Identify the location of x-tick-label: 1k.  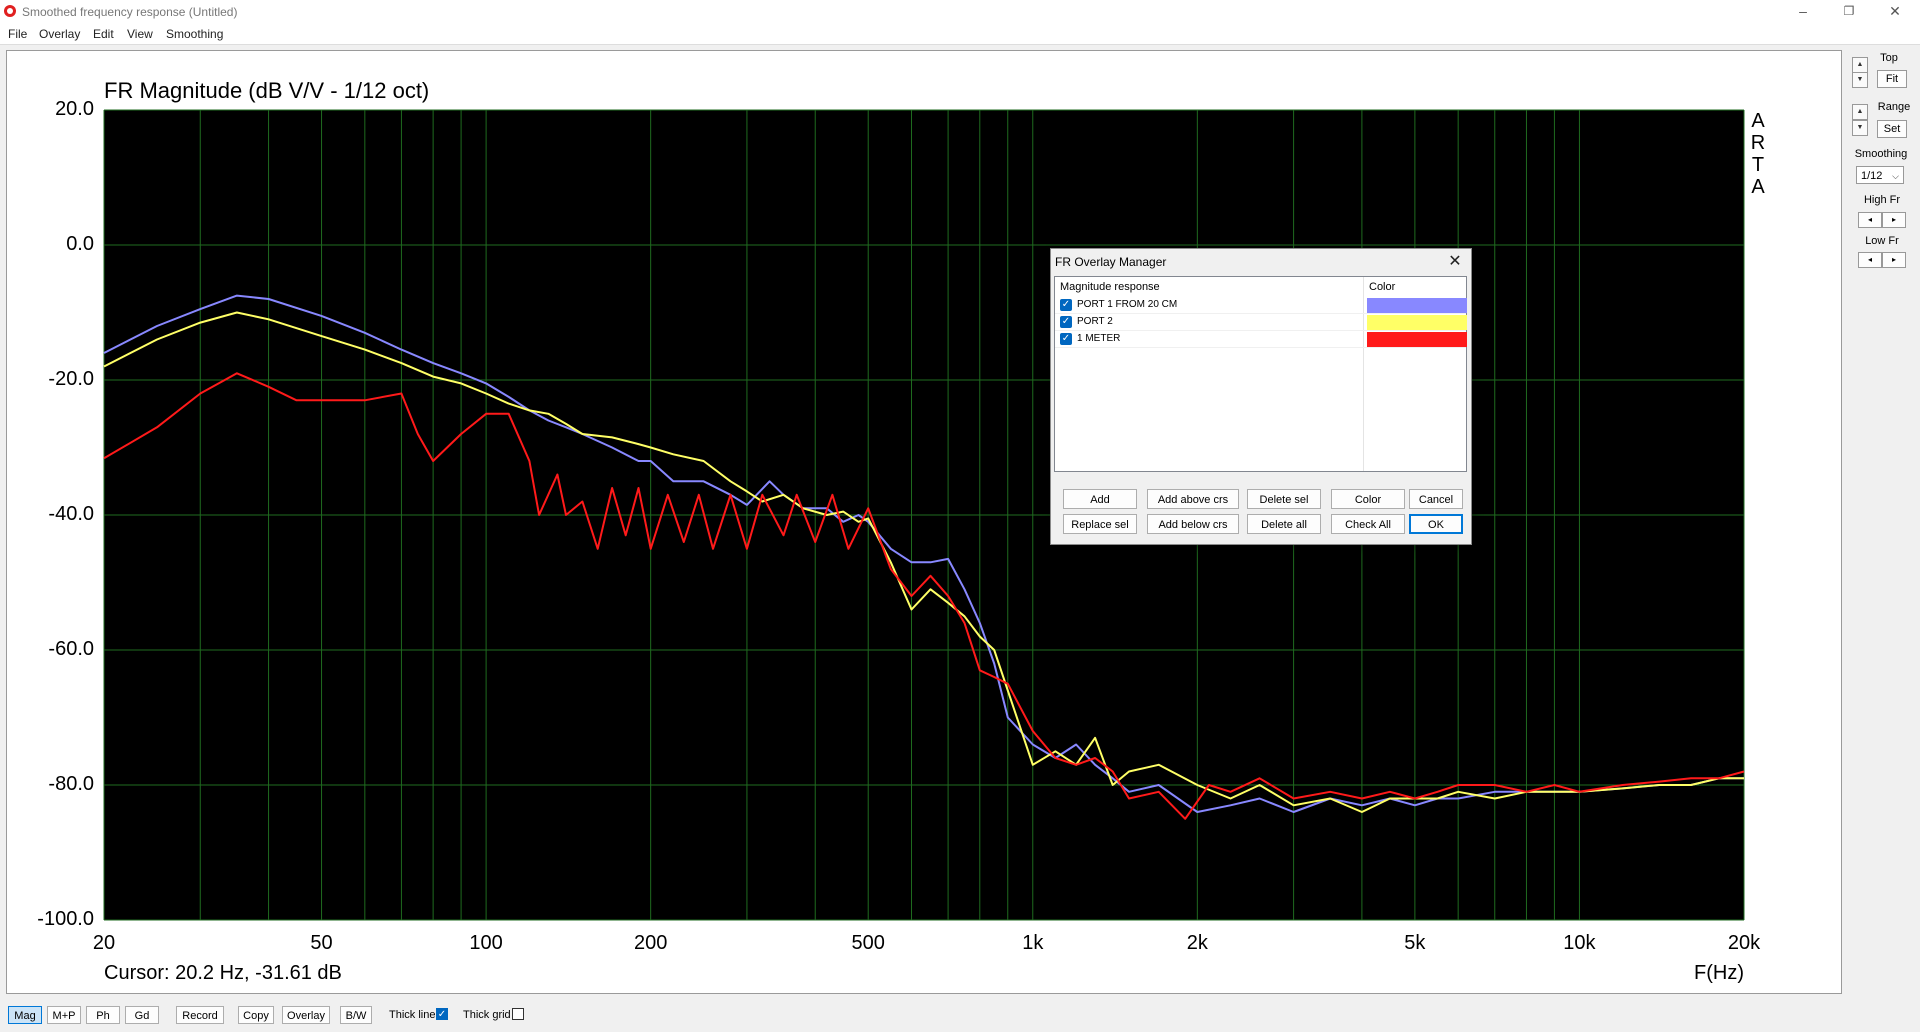
(1033, 943).